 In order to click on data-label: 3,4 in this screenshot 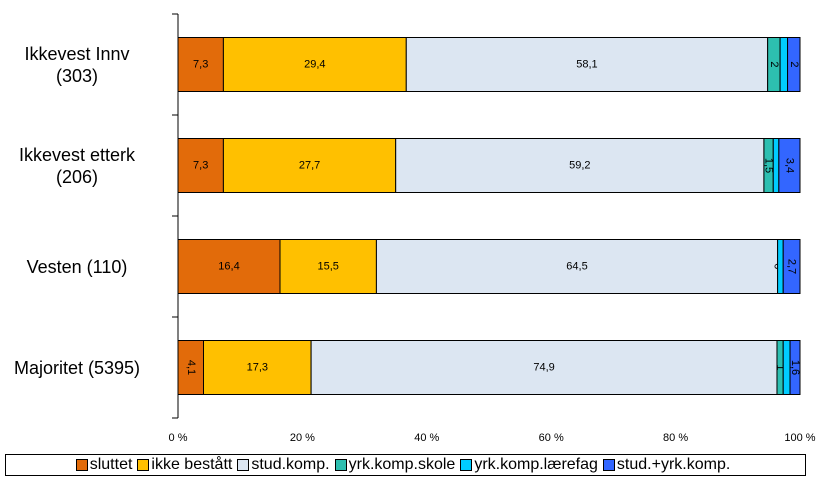, I will do `click(790, 165)`.